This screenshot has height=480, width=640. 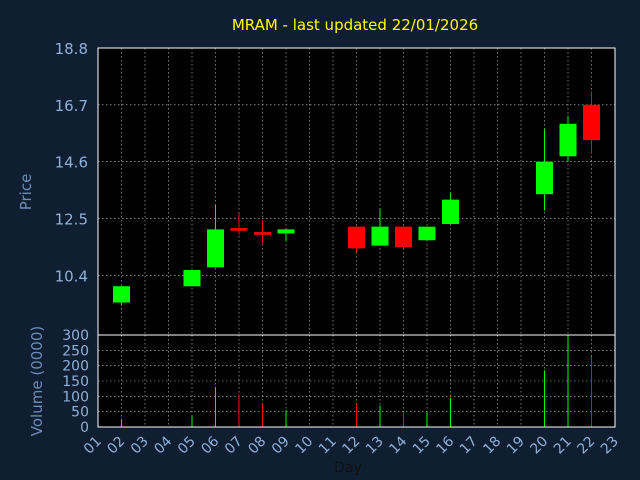 I want to click on x-tick-label: 19, so click(x=516, y=446).